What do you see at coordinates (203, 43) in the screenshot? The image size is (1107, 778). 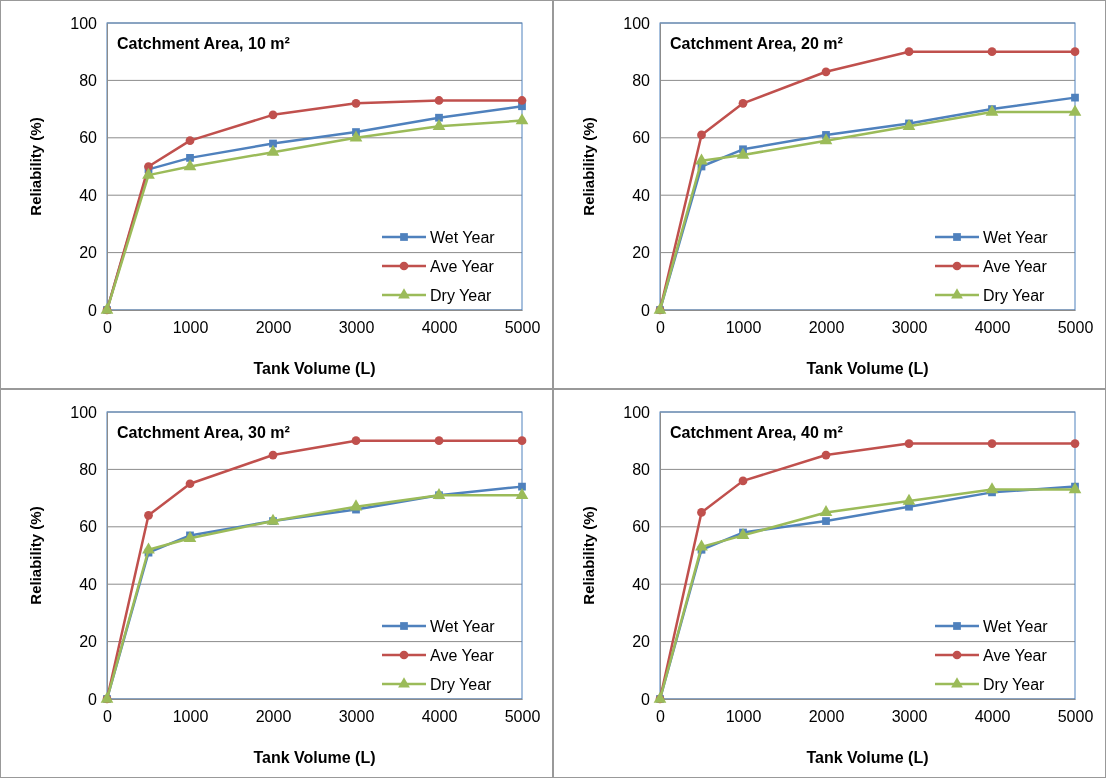 I see `text: Catchment Area, 10 m²` at bounding box center [203, 43].